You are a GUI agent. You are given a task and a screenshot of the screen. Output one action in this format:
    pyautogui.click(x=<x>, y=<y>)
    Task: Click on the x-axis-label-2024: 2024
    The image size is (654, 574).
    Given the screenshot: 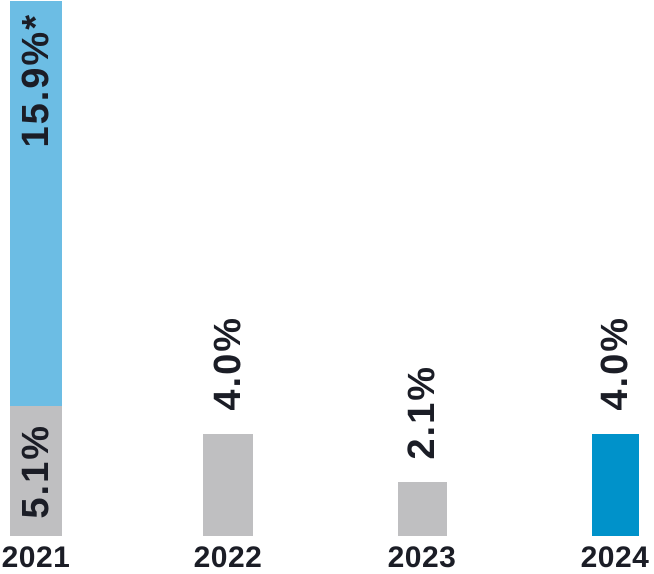 What is the action you would take?
    pyautogui.click(x=615, y=557)
    